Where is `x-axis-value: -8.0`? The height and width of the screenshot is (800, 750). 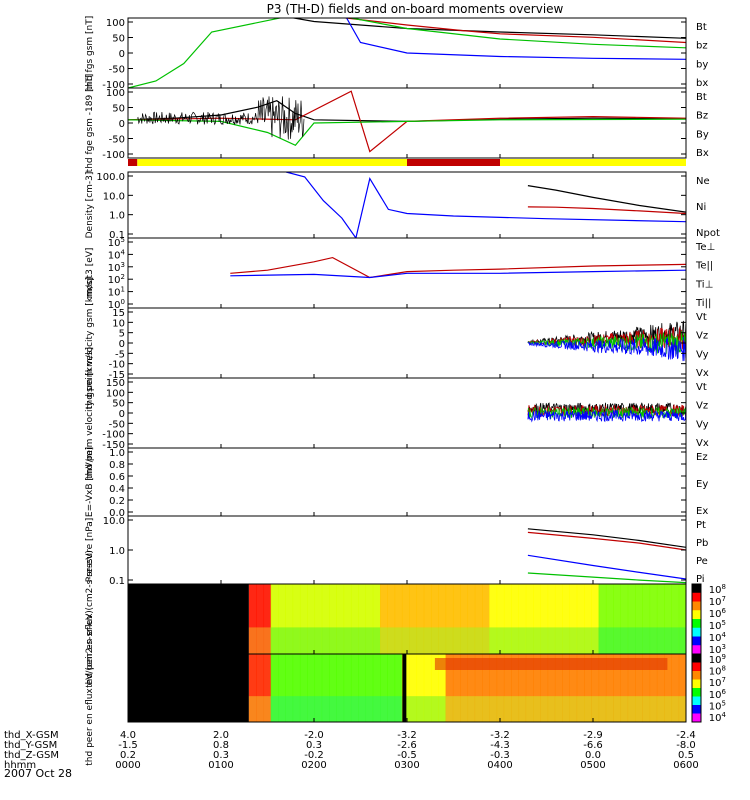
x-axis-value: -8.0 is located at coordinates (686, 745).